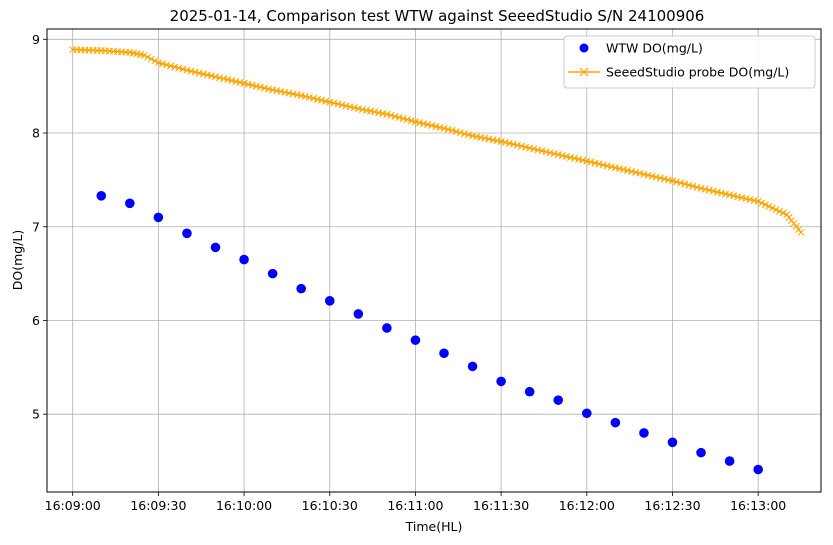 The width and height of the screenshot is (833, 545). Describe the element at coordinates (587, 505) in the screenshot. I see `x-tick-label: 16:12:00` at that location.